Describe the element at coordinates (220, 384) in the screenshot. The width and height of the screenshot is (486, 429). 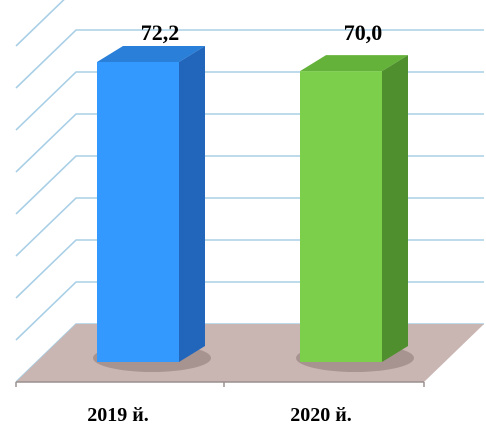
I see `x-axis` at that location.